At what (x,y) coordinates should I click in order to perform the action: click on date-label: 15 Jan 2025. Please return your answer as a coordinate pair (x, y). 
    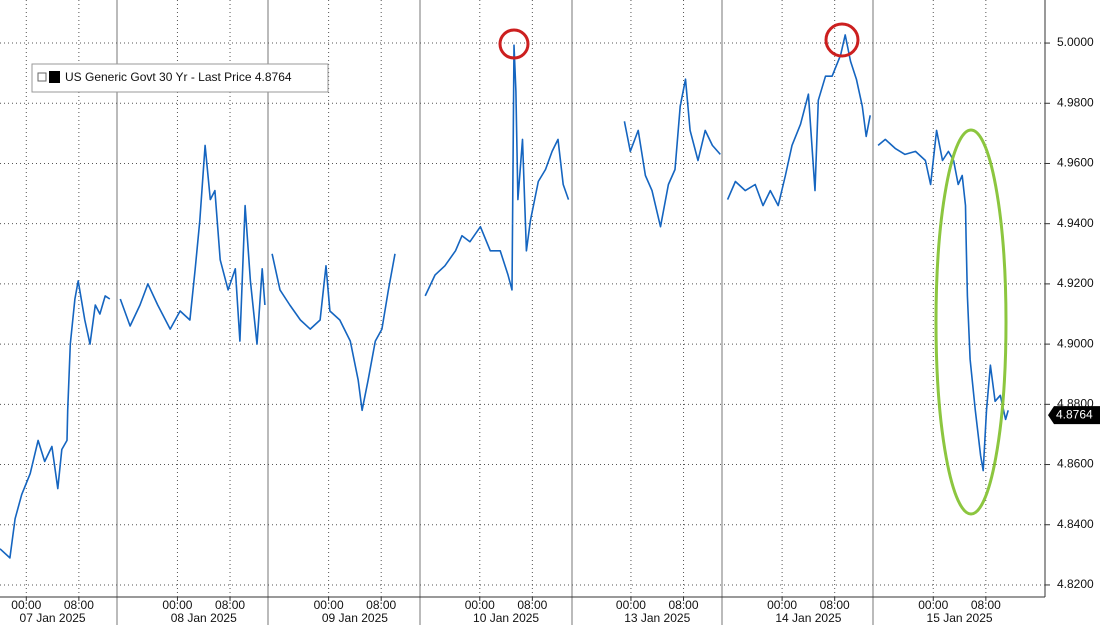
    Looking at the image, I should click on (960, 618).